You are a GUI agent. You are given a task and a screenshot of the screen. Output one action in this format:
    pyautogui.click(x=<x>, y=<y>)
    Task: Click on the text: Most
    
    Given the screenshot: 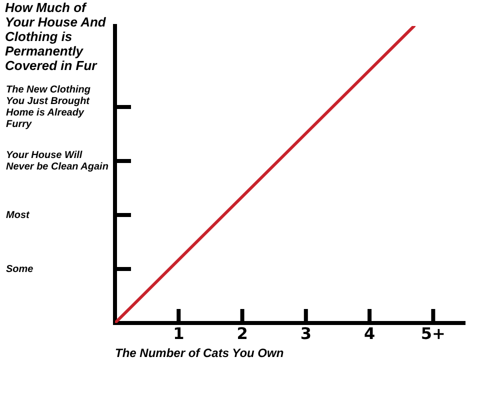 What is the action you would take?
    pyautogui.click(x=18, y=215)
    